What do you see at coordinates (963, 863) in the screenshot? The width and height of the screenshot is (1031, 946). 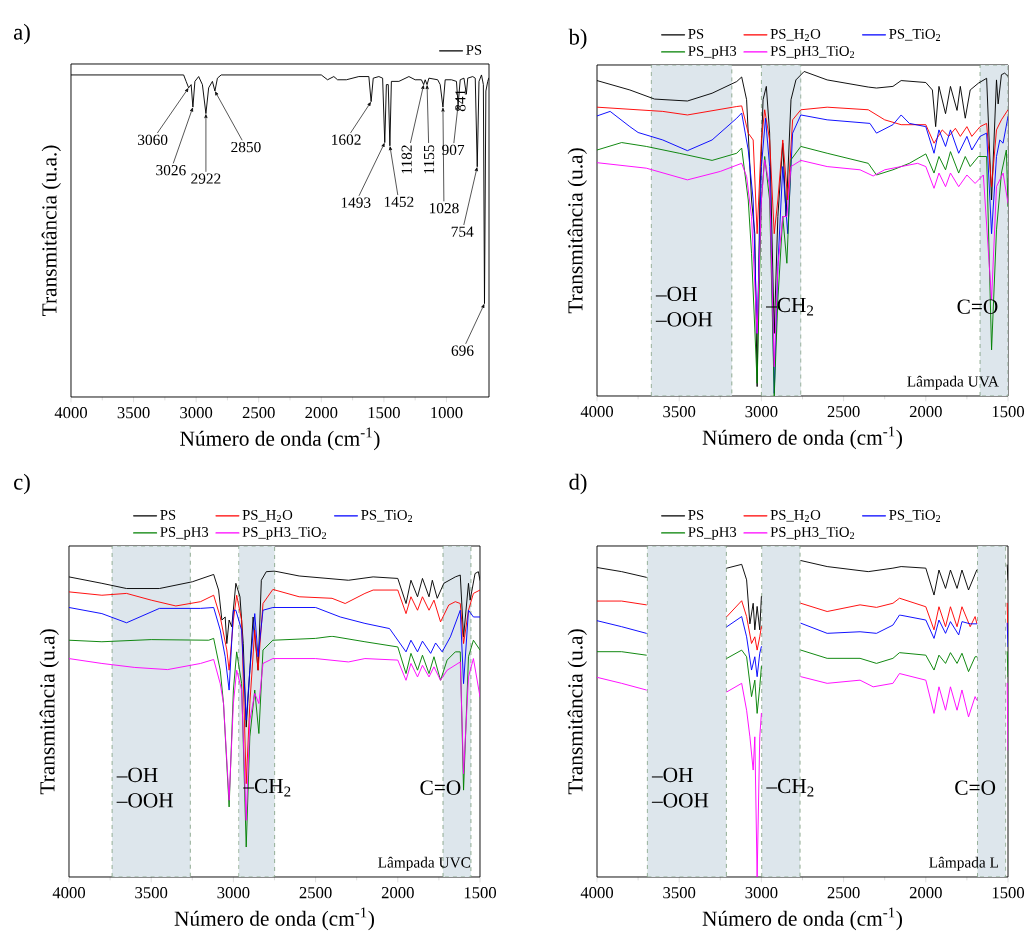 I see `annotation: Lâmpada L` at bounding box center [963, 863].